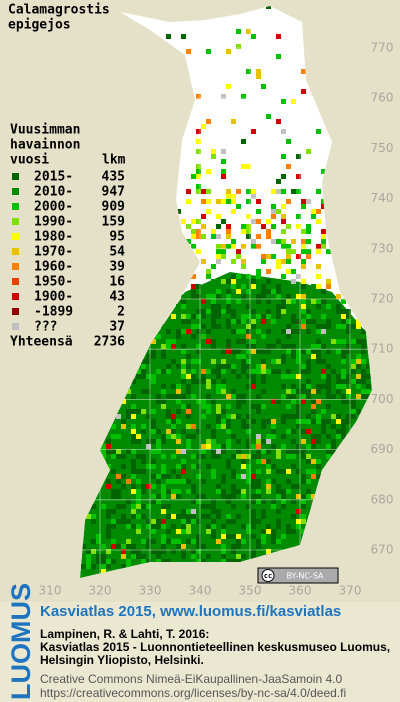 This screenshot has height=702, width=400. What do you see at coordinates (113, 192) in the screenshot?
I see `legend-count: 947` at bounding box center [113, 192].